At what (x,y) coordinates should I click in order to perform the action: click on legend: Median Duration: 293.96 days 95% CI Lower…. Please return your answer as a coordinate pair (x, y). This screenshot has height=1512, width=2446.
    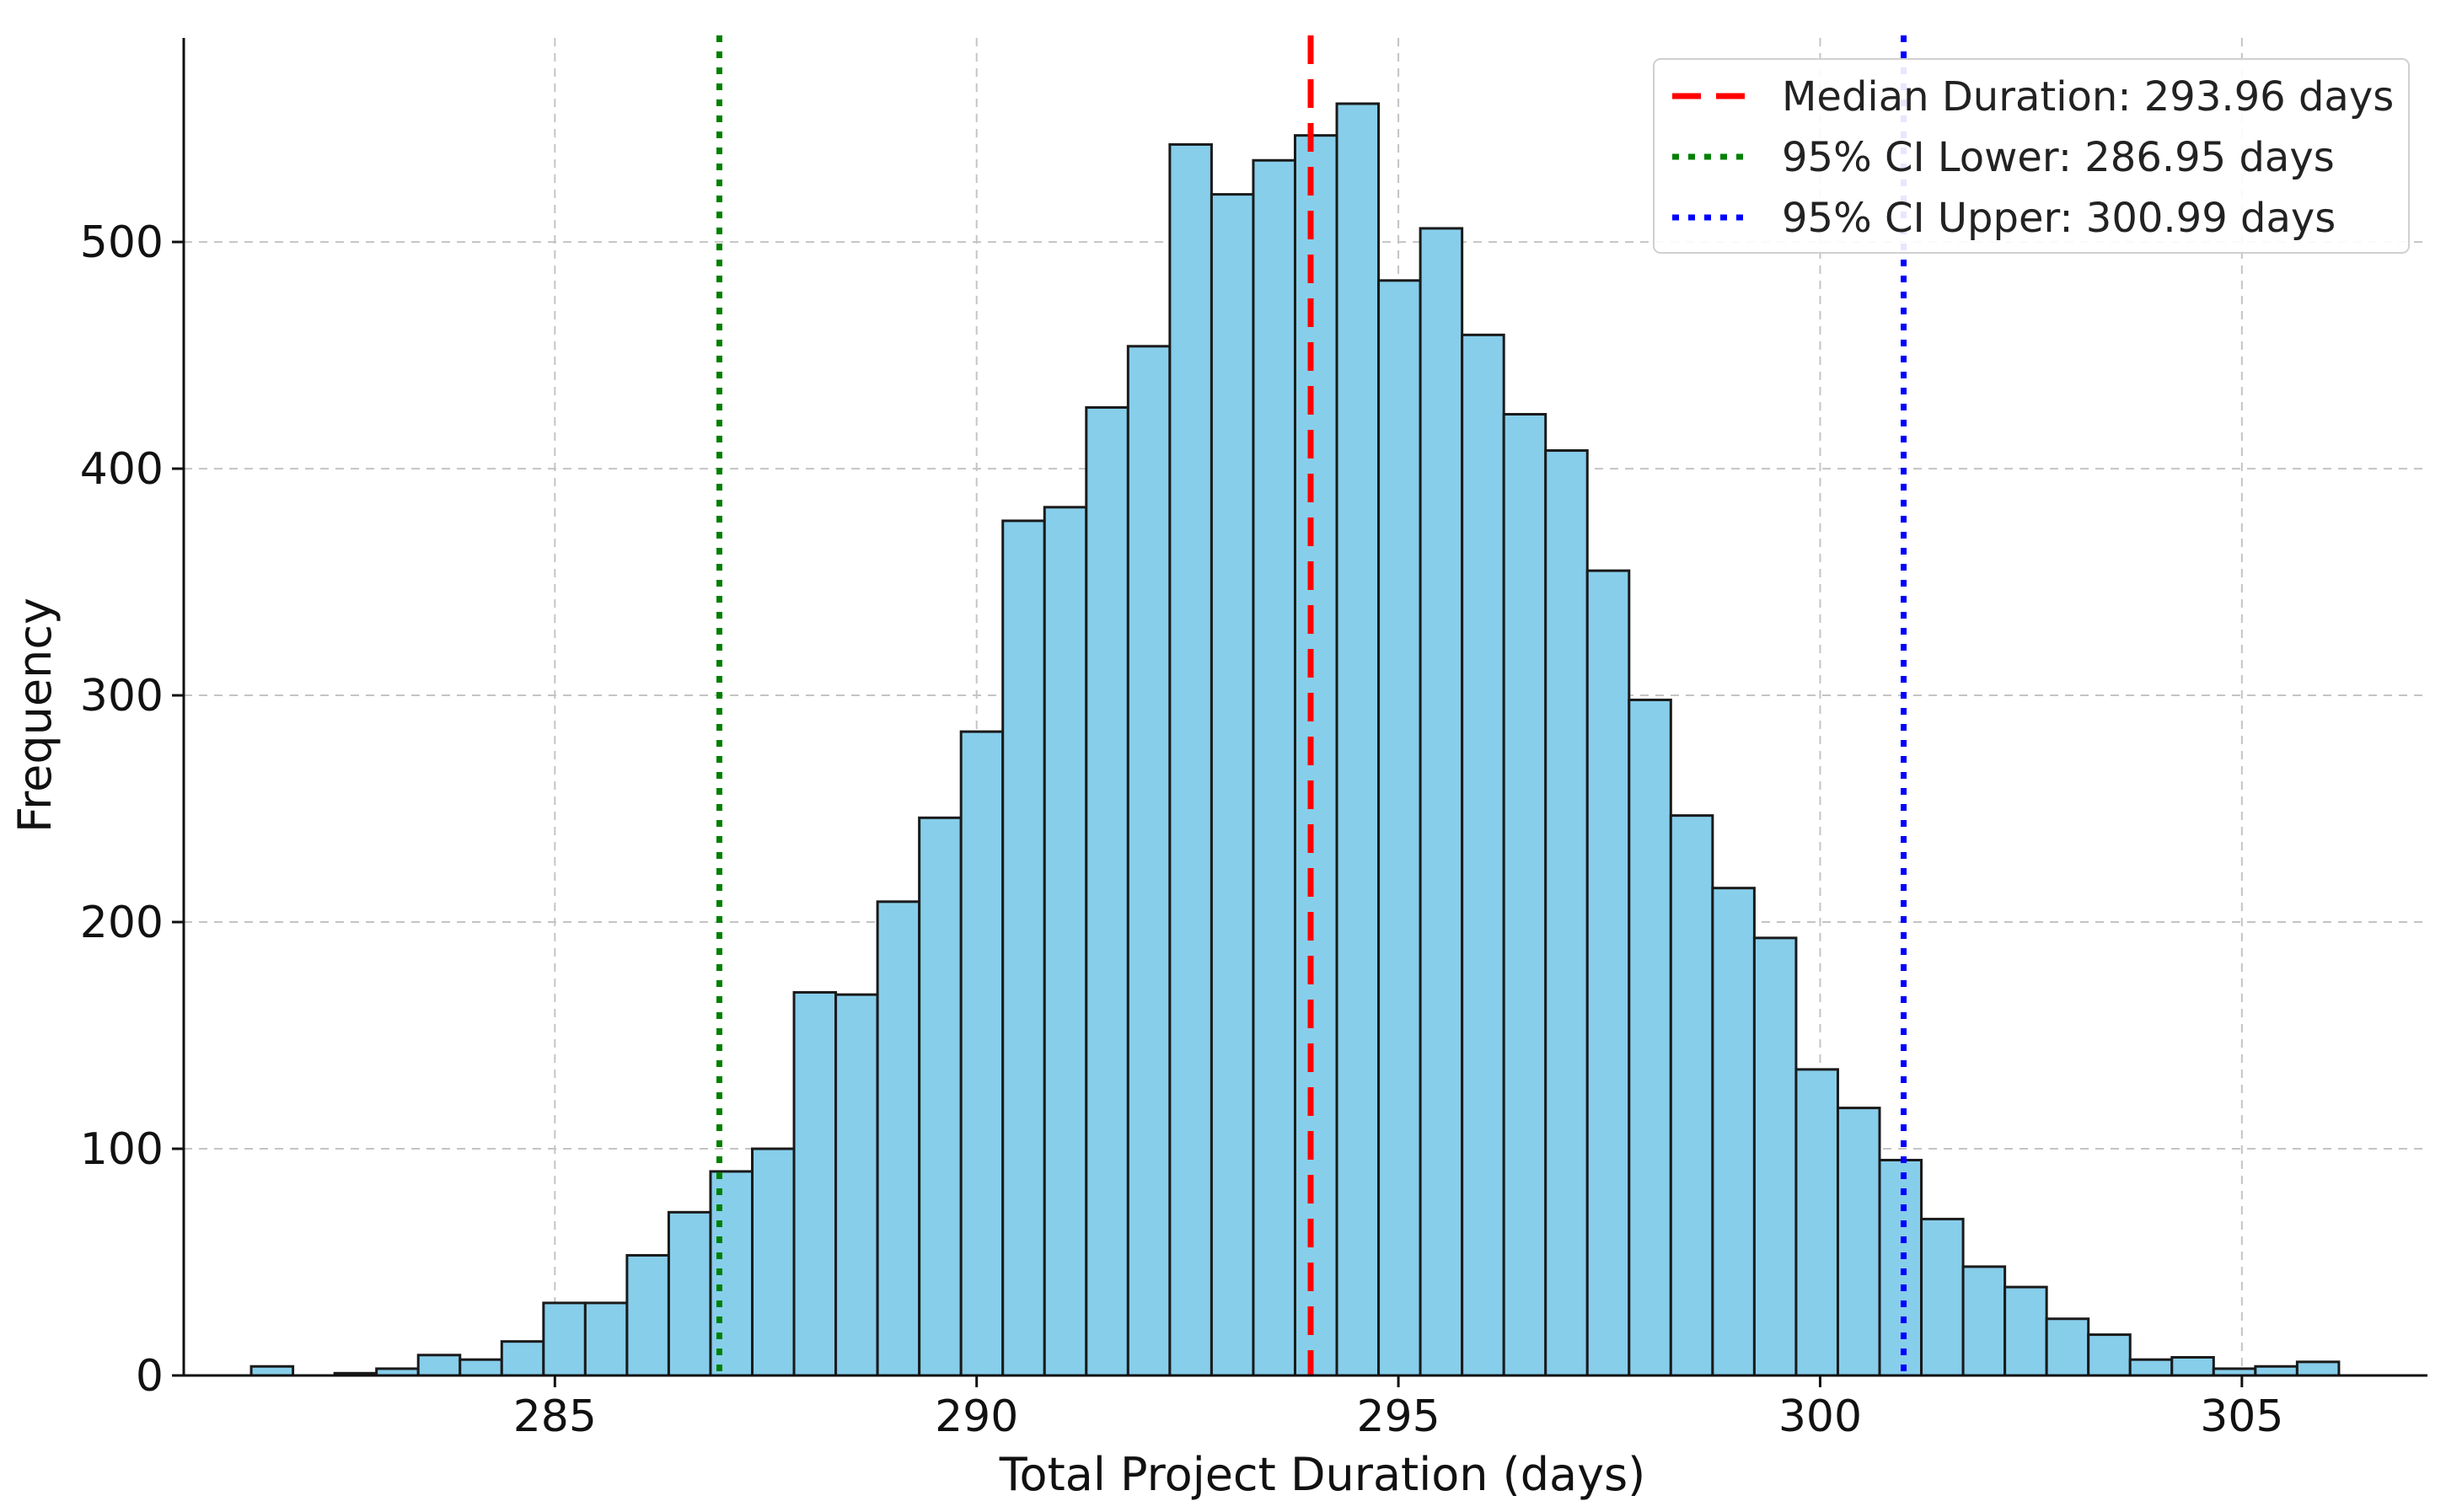
    Looking at the image, I should click on (2031, 156).